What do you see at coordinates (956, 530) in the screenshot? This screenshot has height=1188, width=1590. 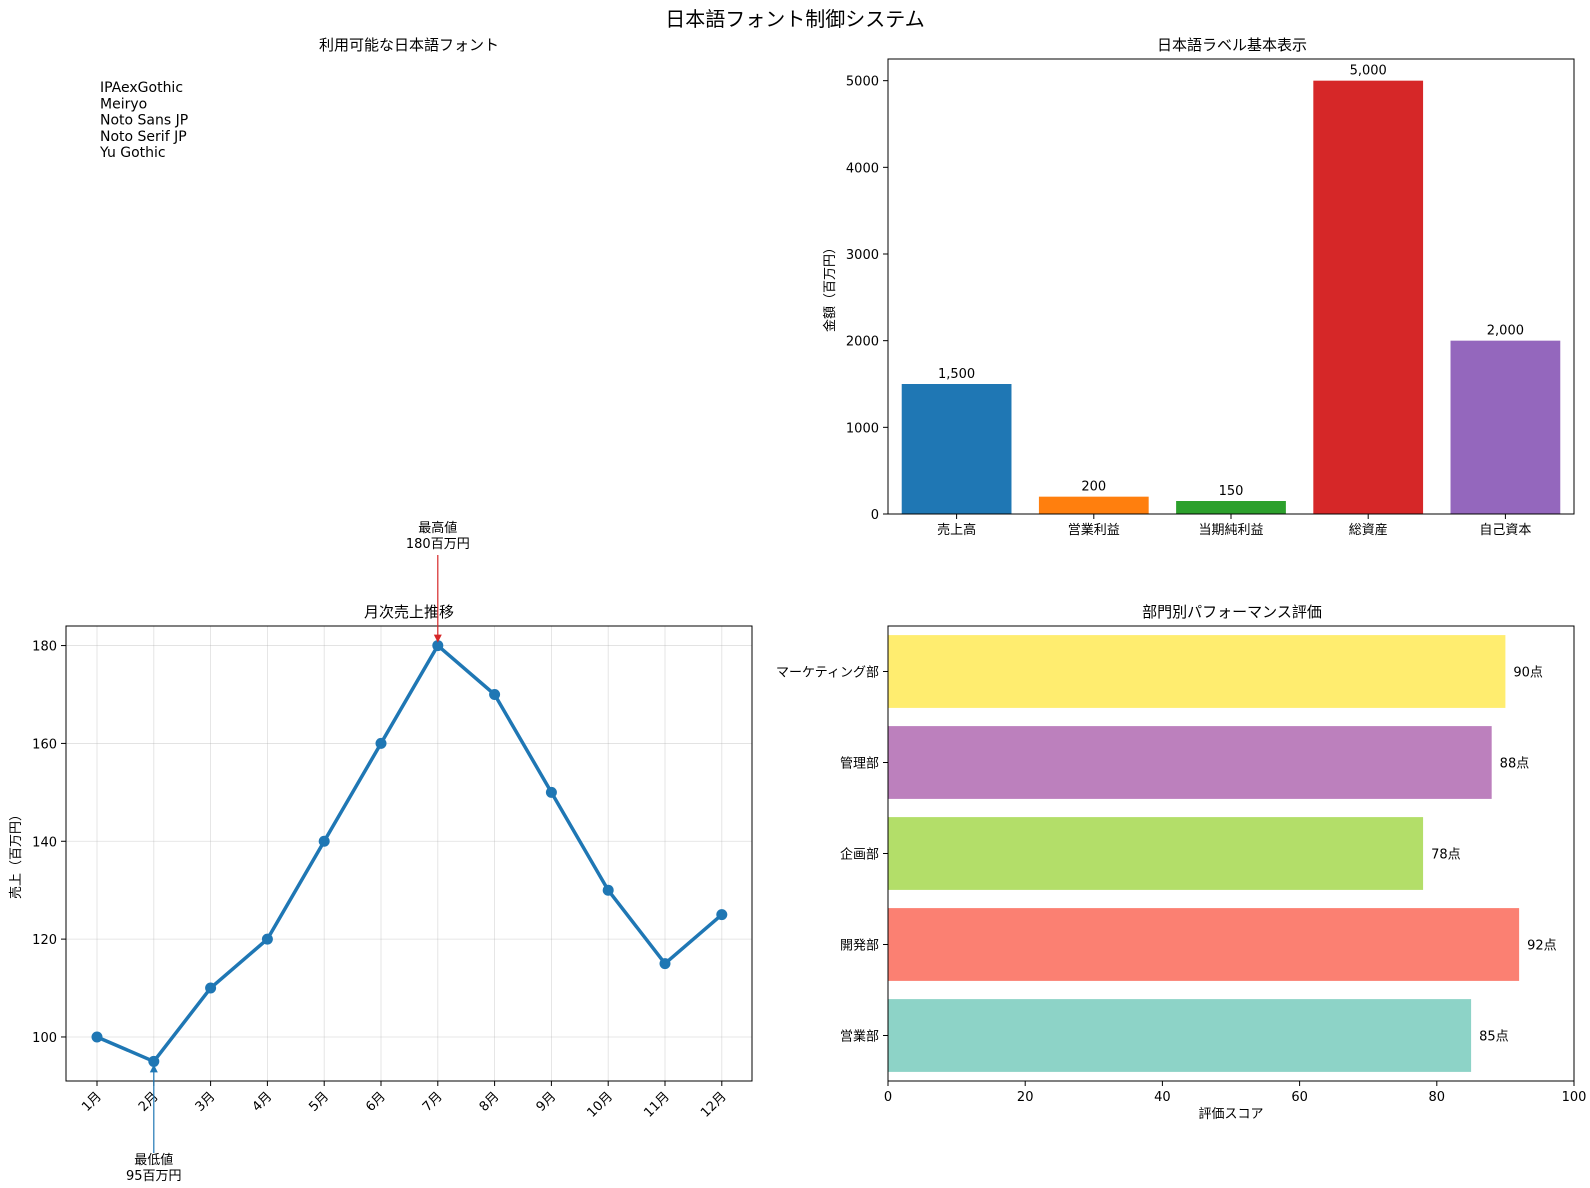 I see `x-tick-label: 売上高` at bounding box center [956, 530].